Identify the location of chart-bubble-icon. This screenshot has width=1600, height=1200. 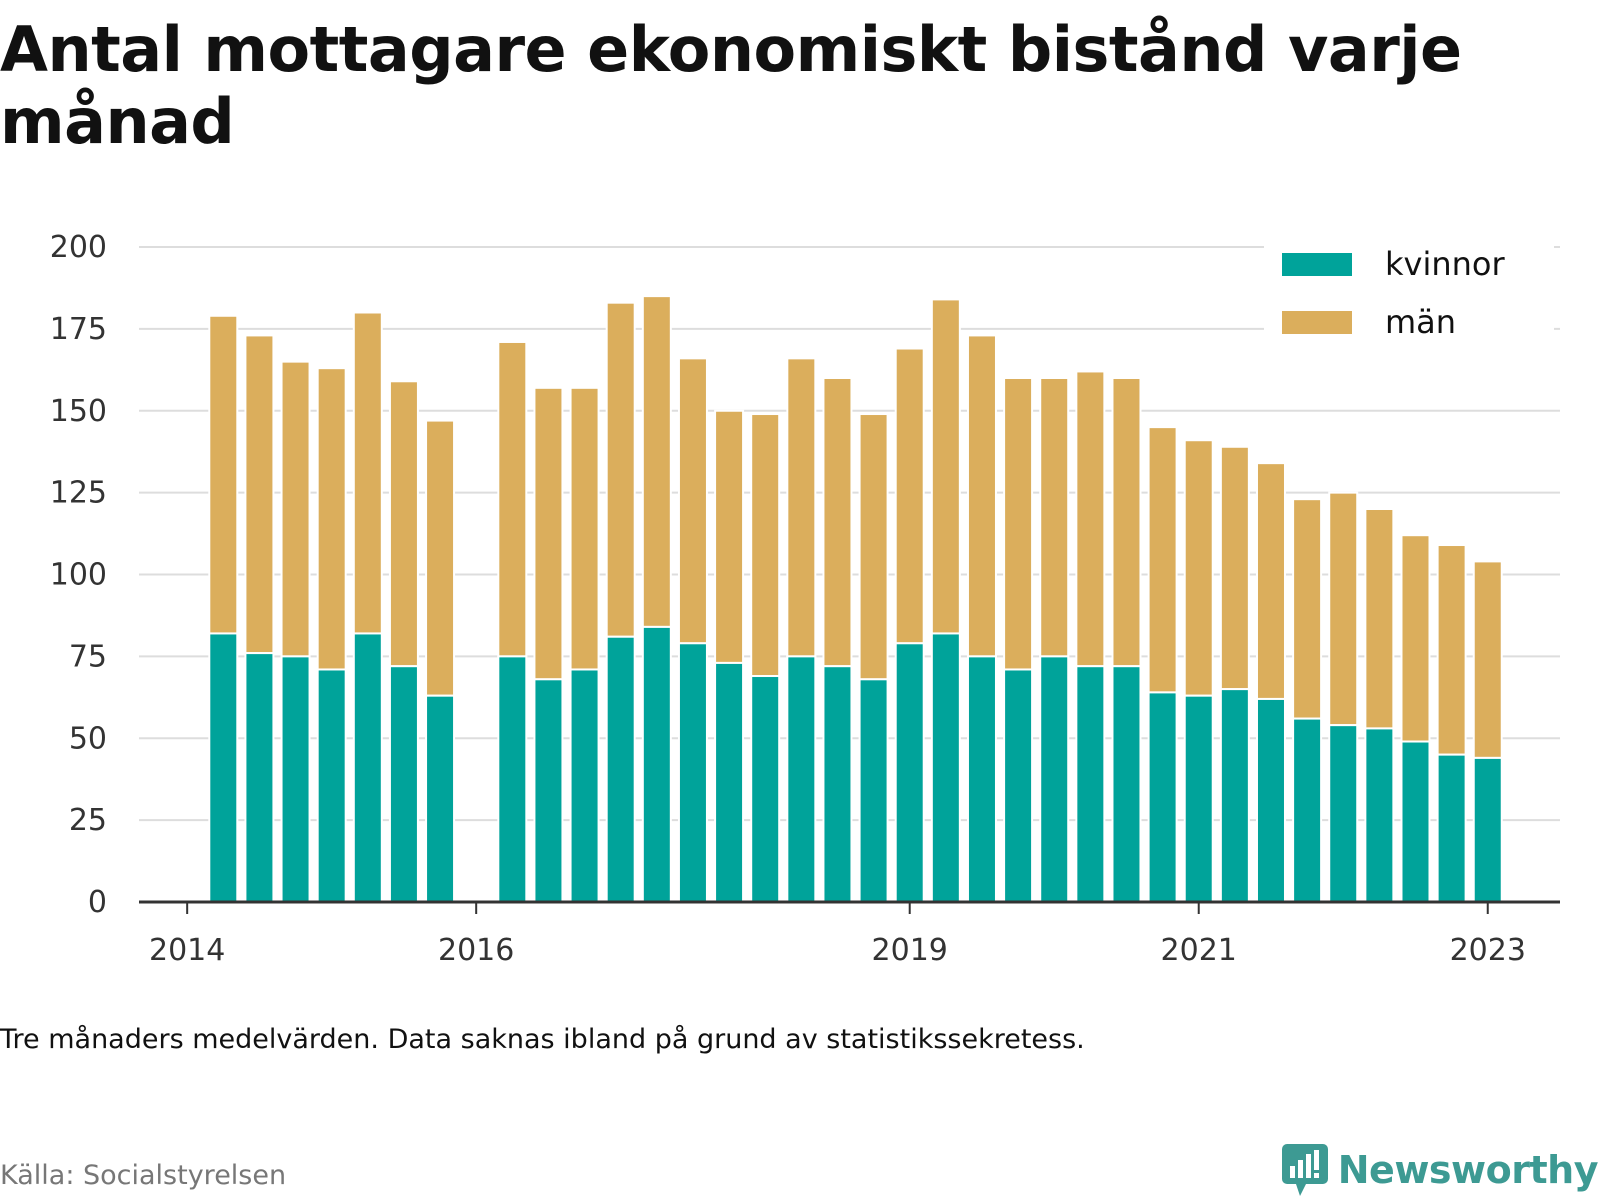
(1304, 1170).